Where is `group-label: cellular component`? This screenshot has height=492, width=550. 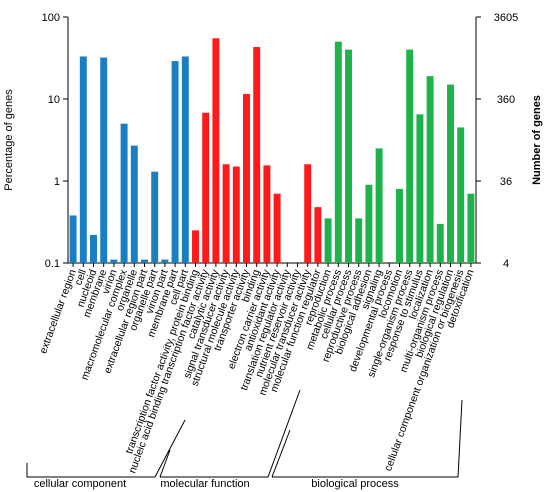
group-label: cellular component is located at coordinates (80, 484).